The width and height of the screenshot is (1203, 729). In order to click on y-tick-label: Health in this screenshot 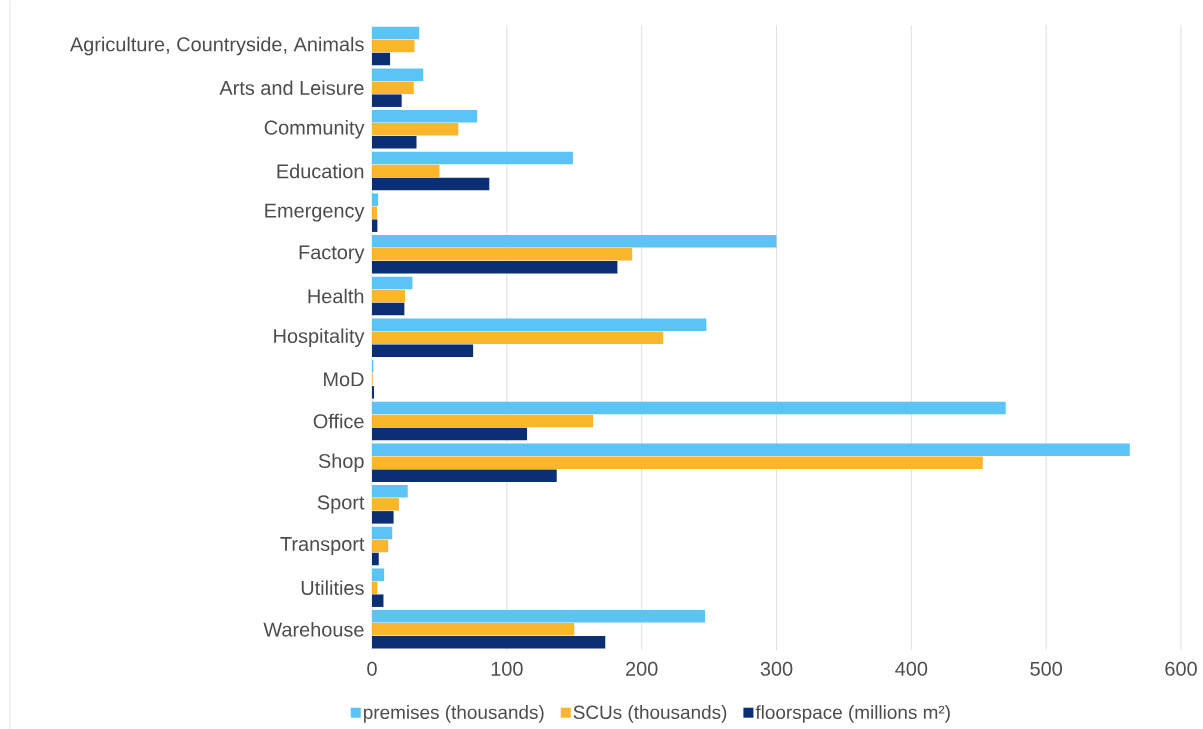, I will do `click(336, 296)`.